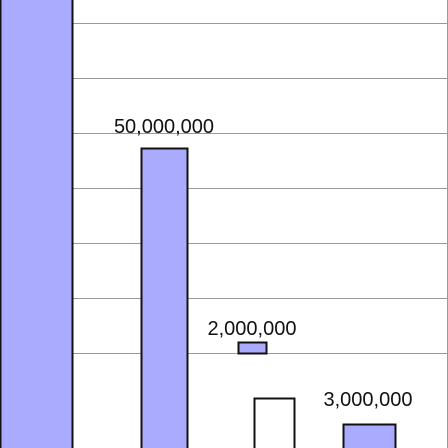 The height and width of the screenshot is (448, 448). I want to click on data-label: 2,000,000, so click(252, 329).